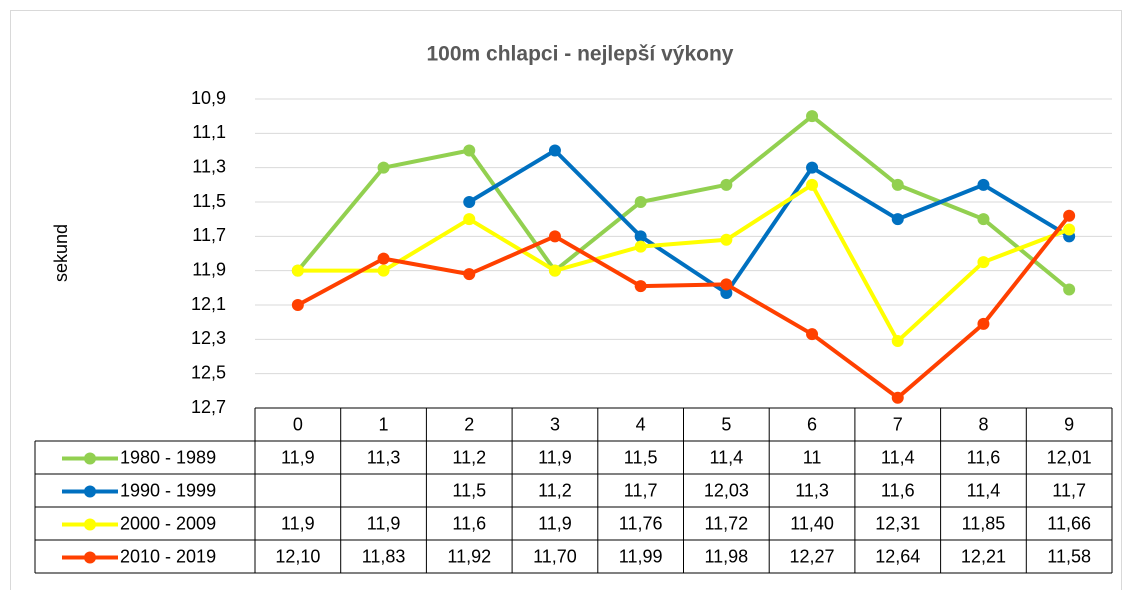  What do you see at coordinates (298, 424) in the screenshot?
I see `x-tick-label: 0` at bounding box center [298, 424].